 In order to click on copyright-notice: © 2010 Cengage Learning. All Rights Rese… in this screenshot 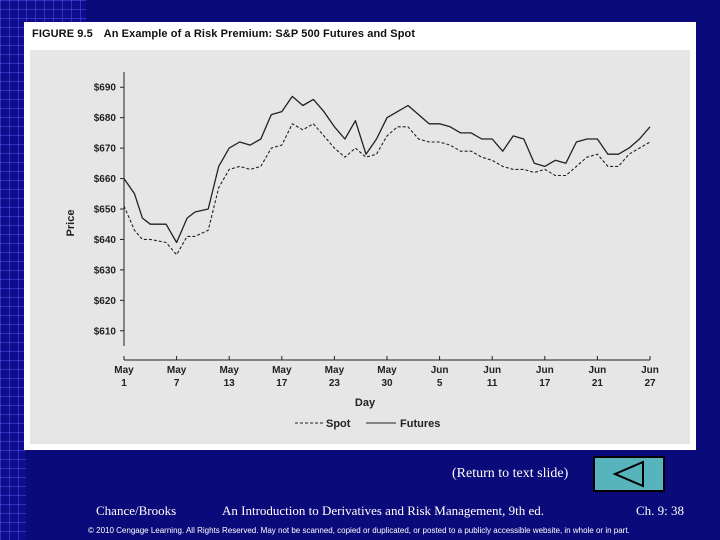, I will do `click(359, 530)`.